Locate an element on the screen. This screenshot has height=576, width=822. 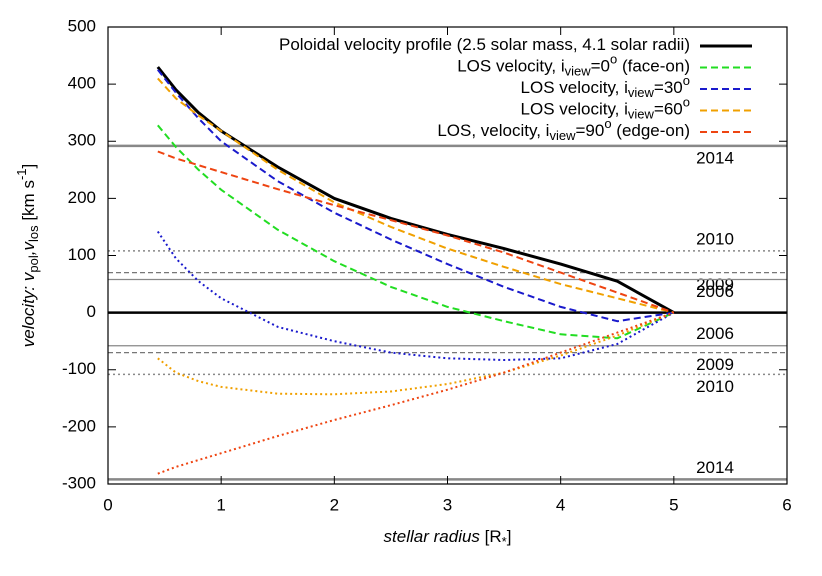
text-part: =90 is located at coordinates (589, 130).